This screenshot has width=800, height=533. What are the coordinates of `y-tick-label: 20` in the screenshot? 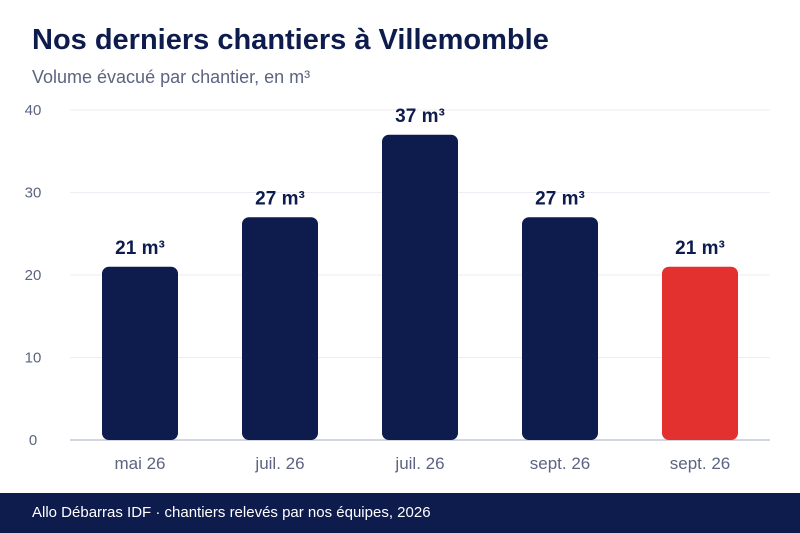 It's located at (33, 275).